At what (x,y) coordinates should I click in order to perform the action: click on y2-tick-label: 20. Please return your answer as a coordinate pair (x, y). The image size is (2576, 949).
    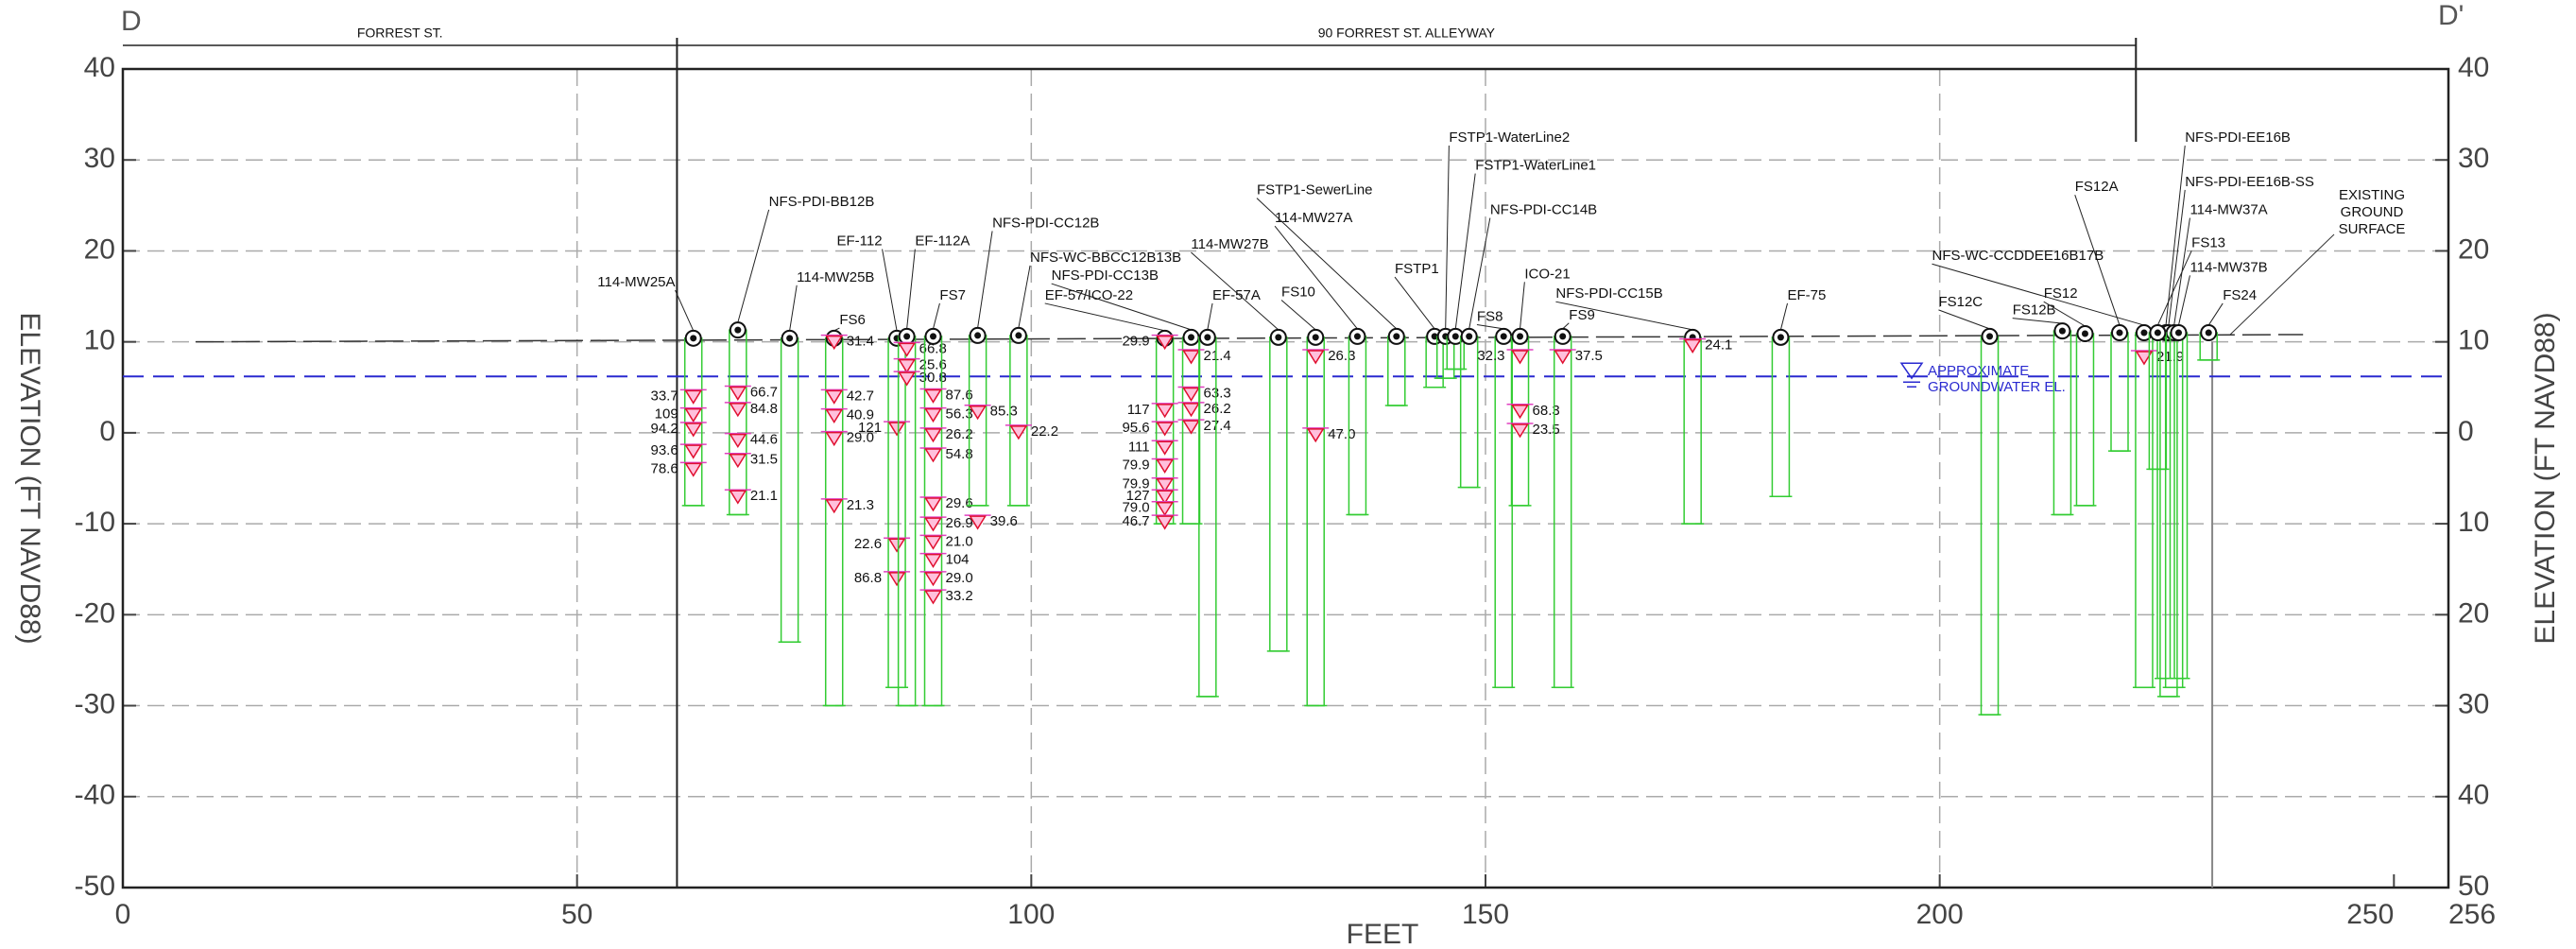
    Looking at the image, I should click on (2473, 613).